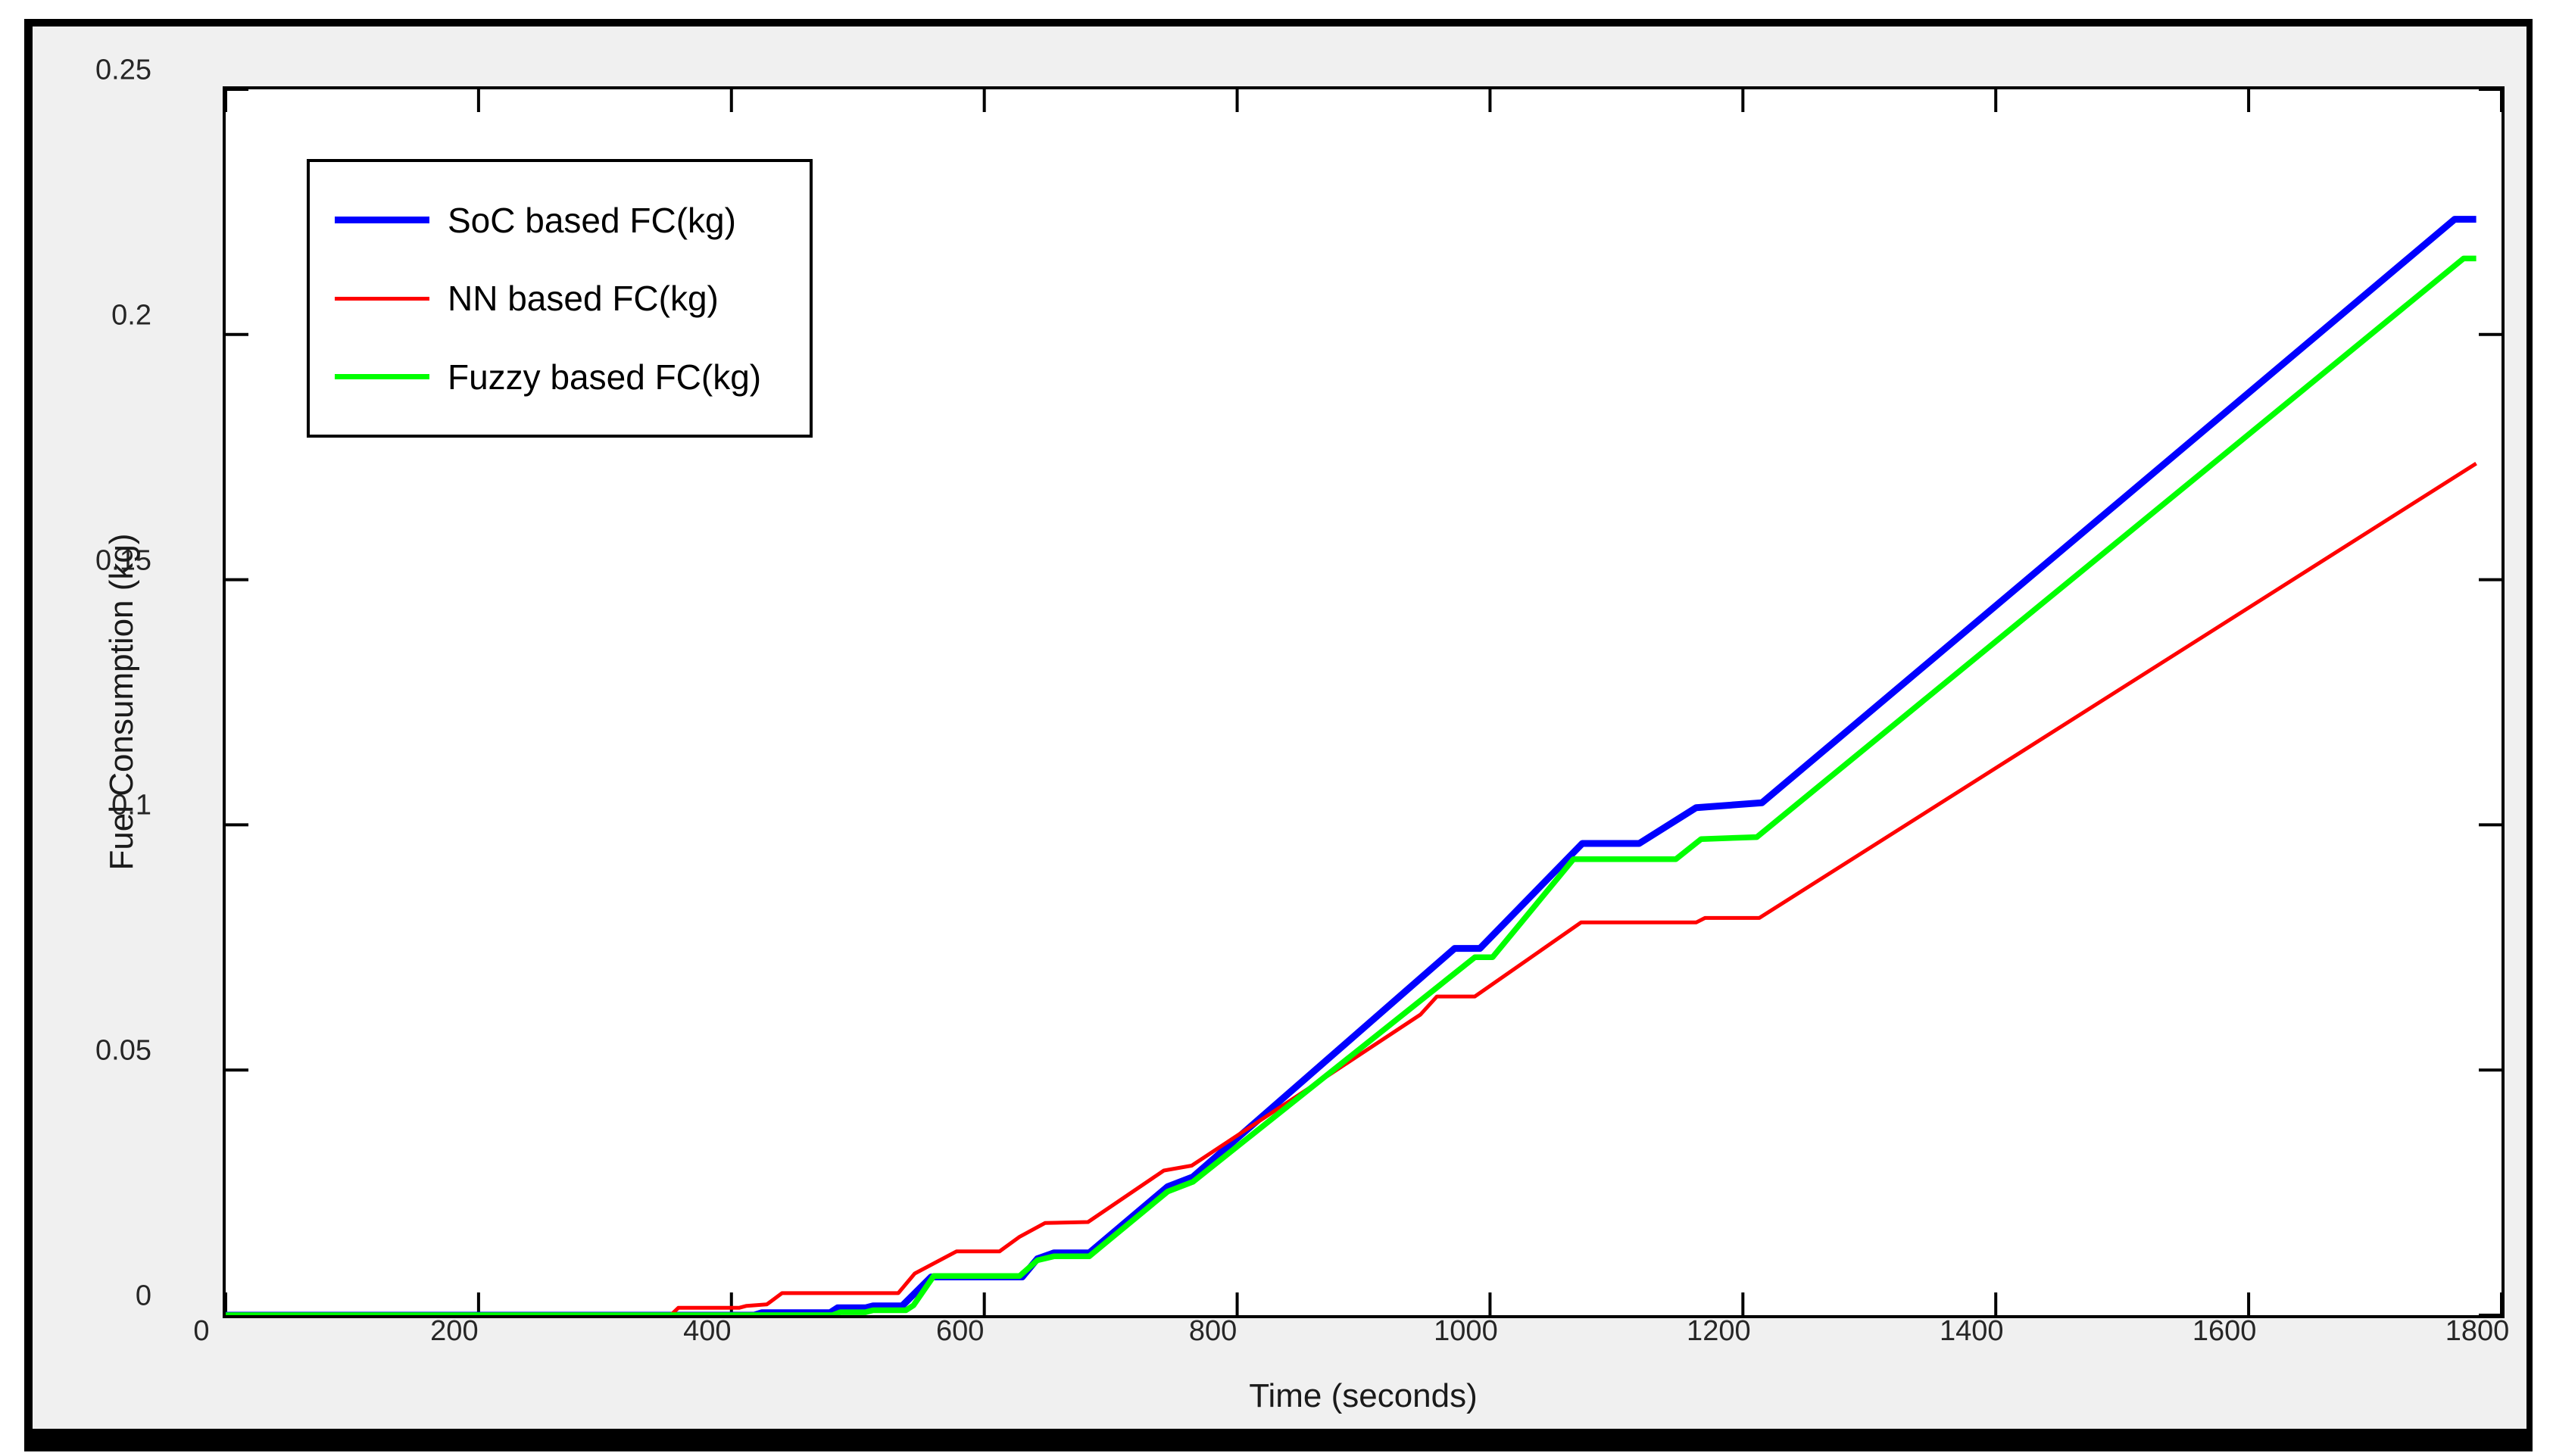 Image resolution: width=2553 pixels, height=1456 pixels. What do you see at coordinates (1213, 1331) in the screenshot?
I see `x-tick-label: 800` at bounding box center [1213, 1331].